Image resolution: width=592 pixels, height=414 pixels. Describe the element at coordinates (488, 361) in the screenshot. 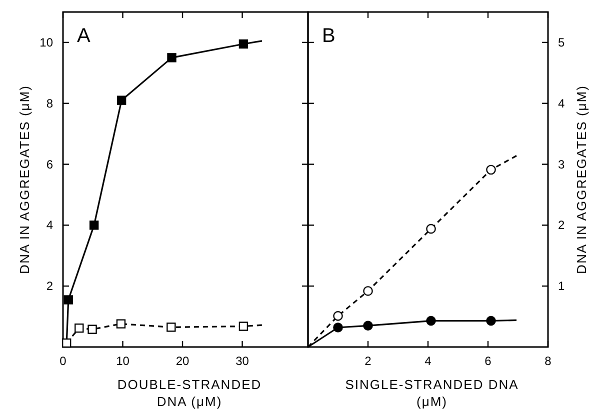

I see `x-tick-label: 6` at that location.